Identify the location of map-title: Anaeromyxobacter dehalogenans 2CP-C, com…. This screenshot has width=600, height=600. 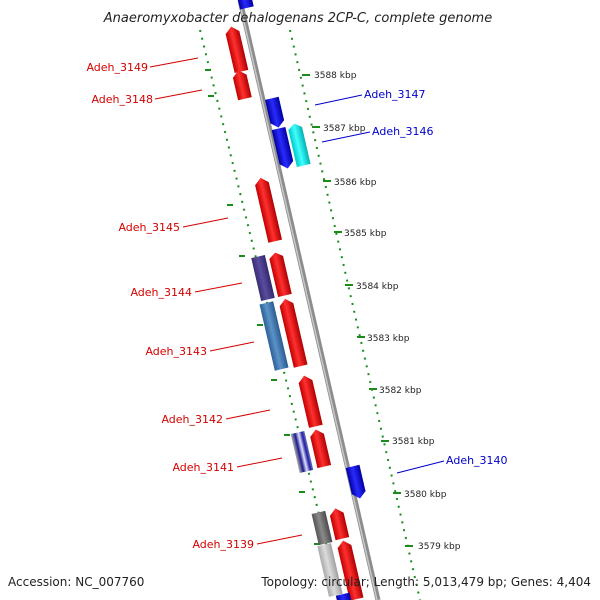
(297, 18).